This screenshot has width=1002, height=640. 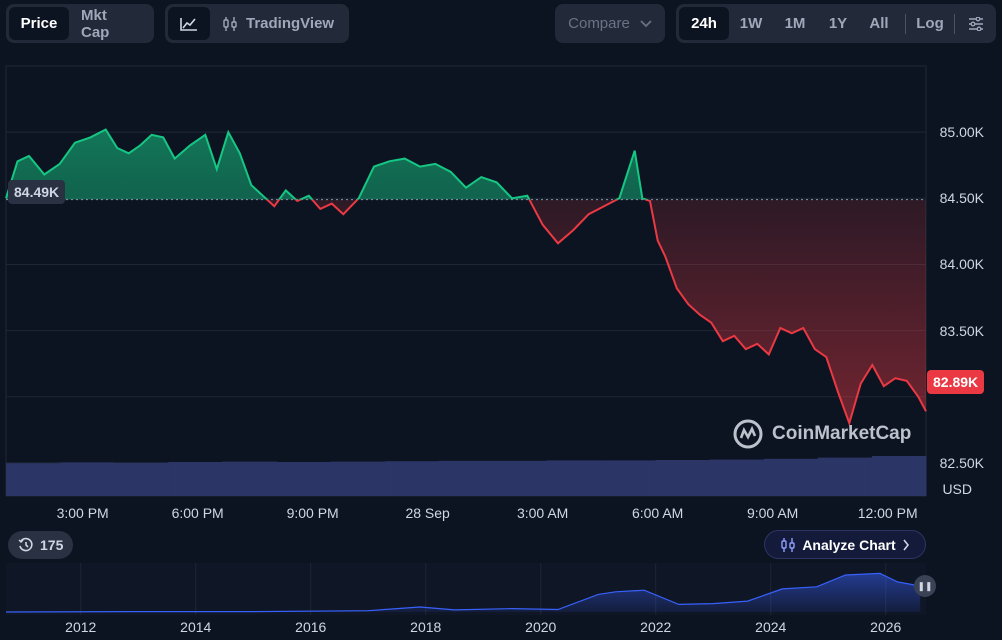 I want to click on watermark: CoinMarketCap, so click(x=821, y=434).